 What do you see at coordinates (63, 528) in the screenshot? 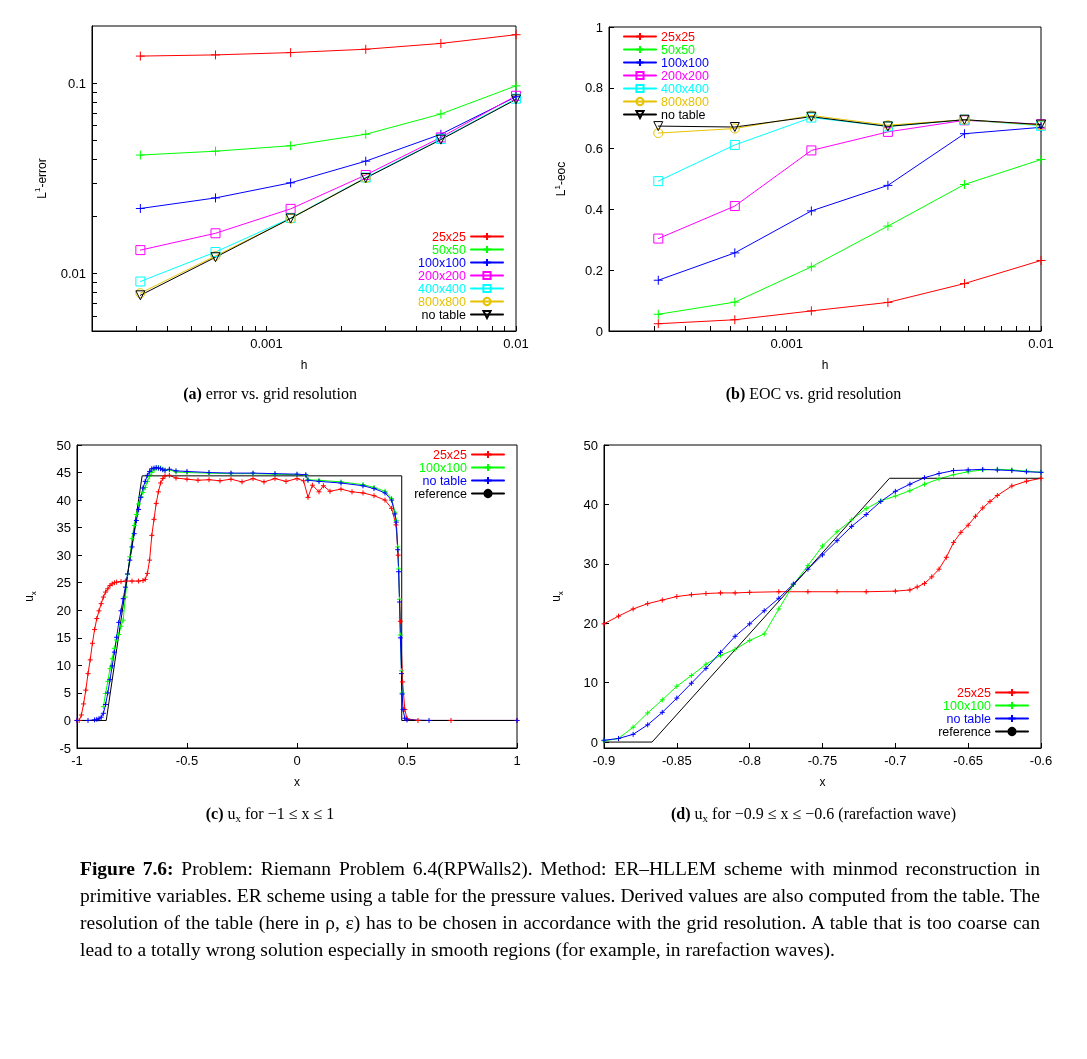
I see `y-tick-label: 35` at bounding box center [63, 528].